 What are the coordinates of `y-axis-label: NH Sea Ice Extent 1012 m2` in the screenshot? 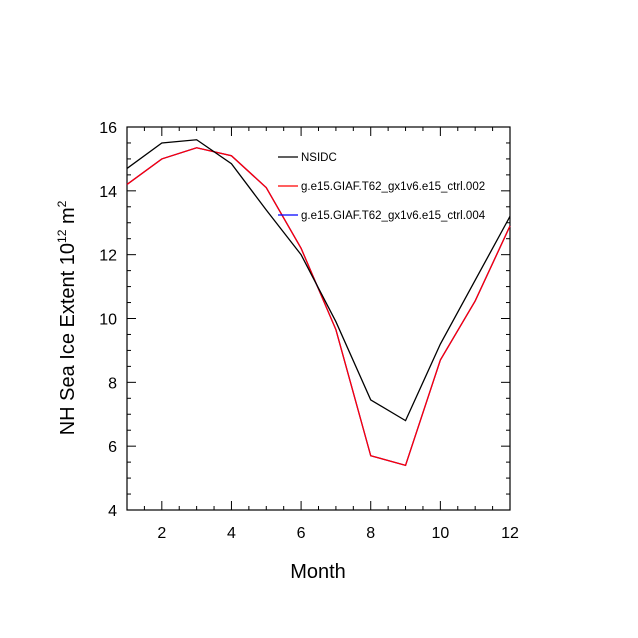 It's located at (67, 317).